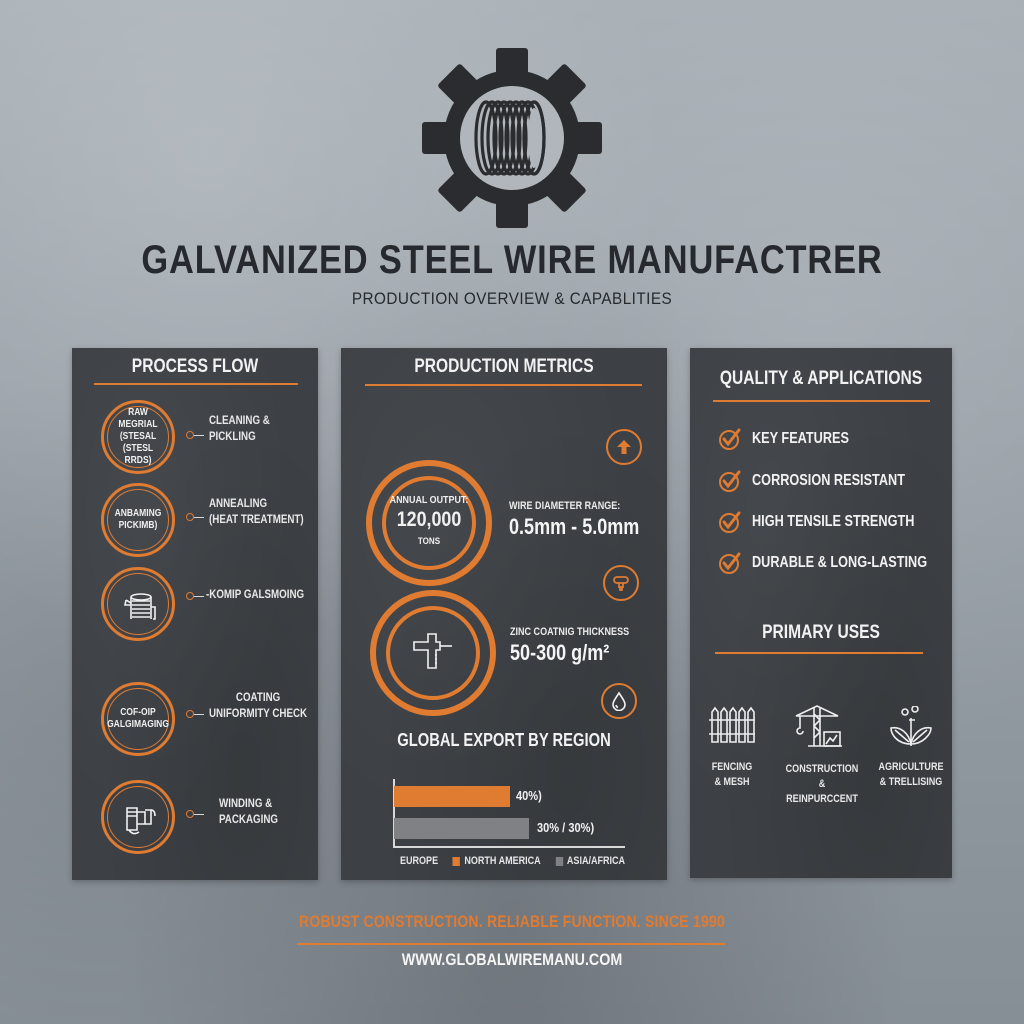 The image size is (1024, 1024). I want to click on annual-output-label: ANNUAL OUTPUT:, so click(429, 500).